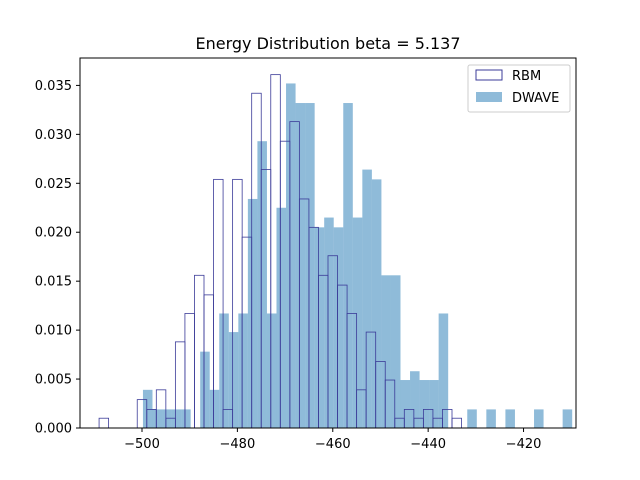  What do you see at coordinates (57, 258) in the screenshot?
I see `y-axis: 0.000 0.005 0.010 0.015 0.020 0.025 0.030 0.035` at bounding box center [57, 258].